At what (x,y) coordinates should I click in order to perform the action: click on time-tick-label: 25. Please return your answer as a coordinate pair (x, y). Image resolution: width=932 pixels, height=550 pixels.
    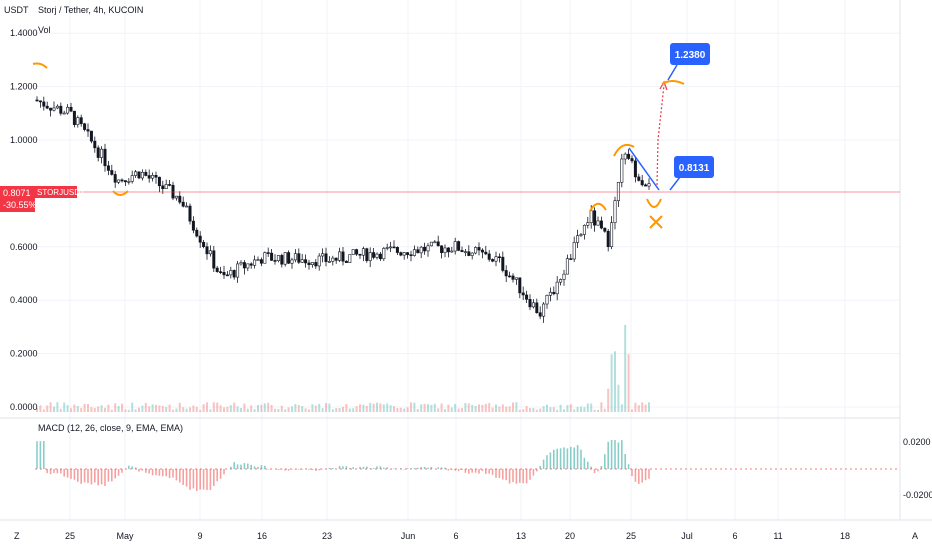
    Looking at the image, I should click on (631, 536).